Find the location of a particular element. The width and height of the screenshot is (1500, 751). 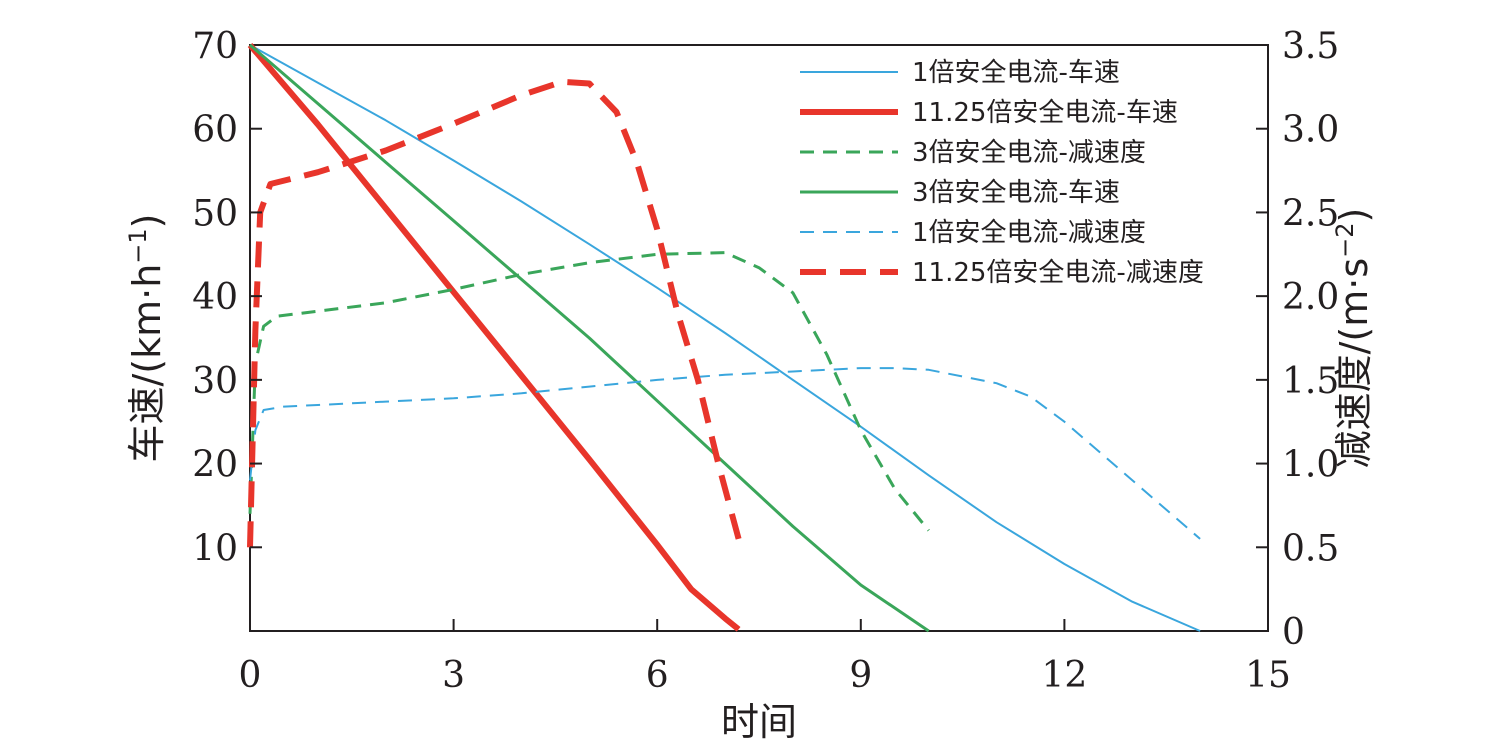

y-right-tick-label: 2.5 is located at coordinates (1310, 213).